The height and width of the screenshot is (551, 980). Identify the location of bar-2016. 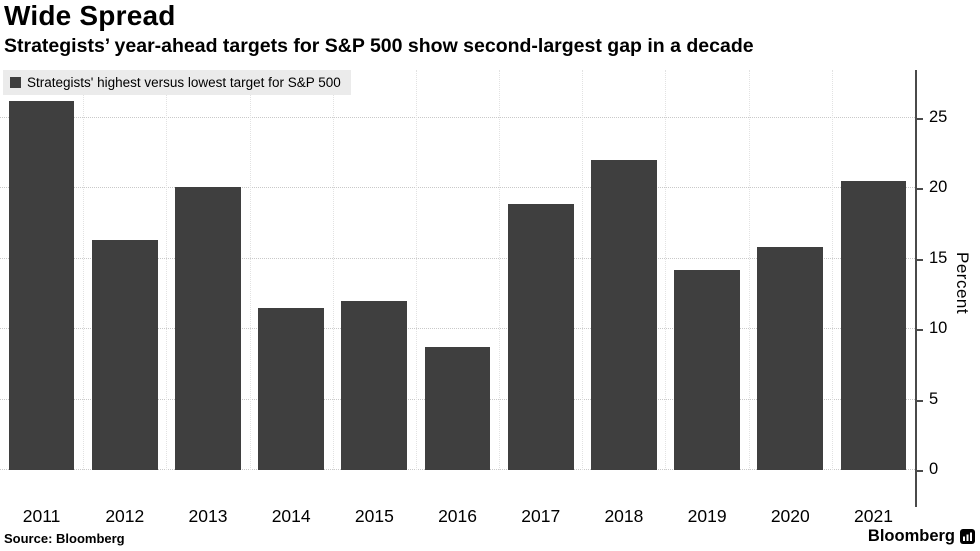
(457, 408).